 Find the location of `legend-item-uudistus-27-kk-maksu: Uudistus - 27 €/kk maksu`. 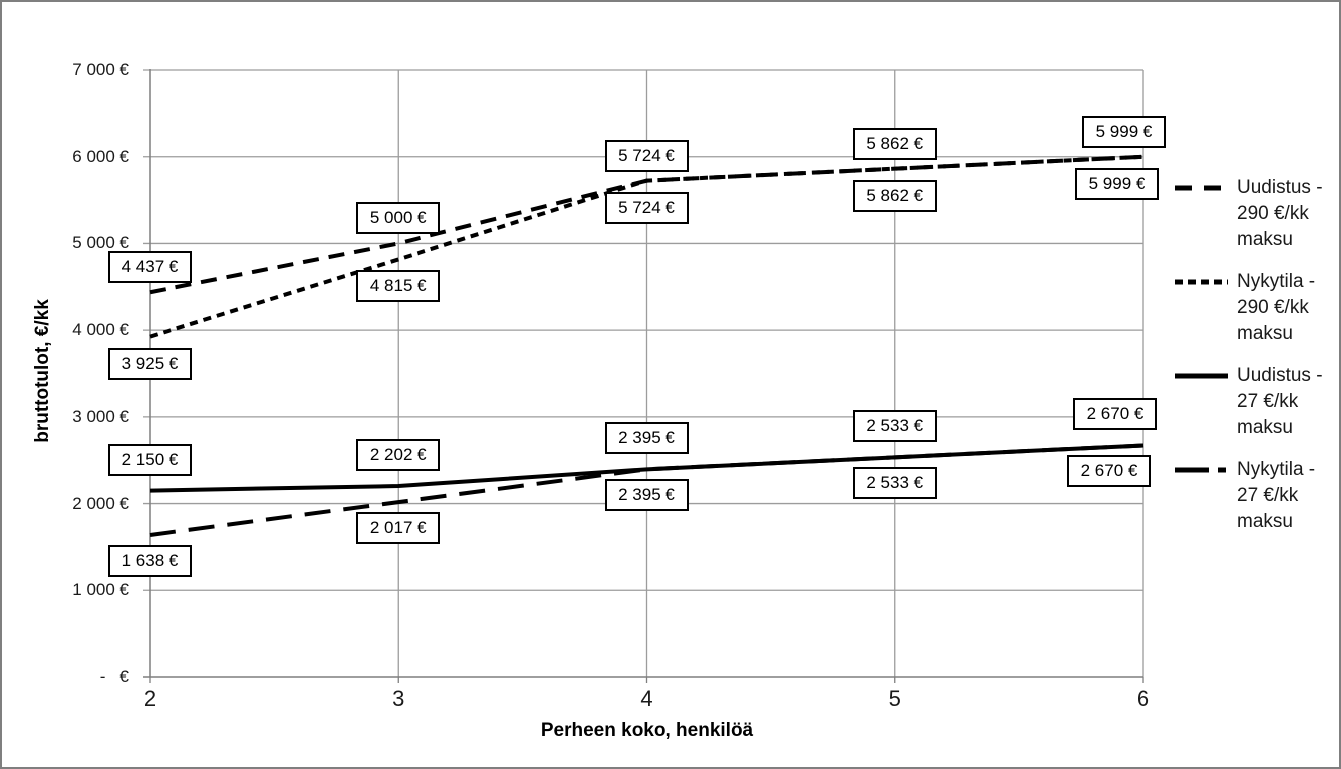

legend-item-uudistus-27-kk-maksu: Uudistus - 27 €/kk maksu is located at coordinates (1257, 402).